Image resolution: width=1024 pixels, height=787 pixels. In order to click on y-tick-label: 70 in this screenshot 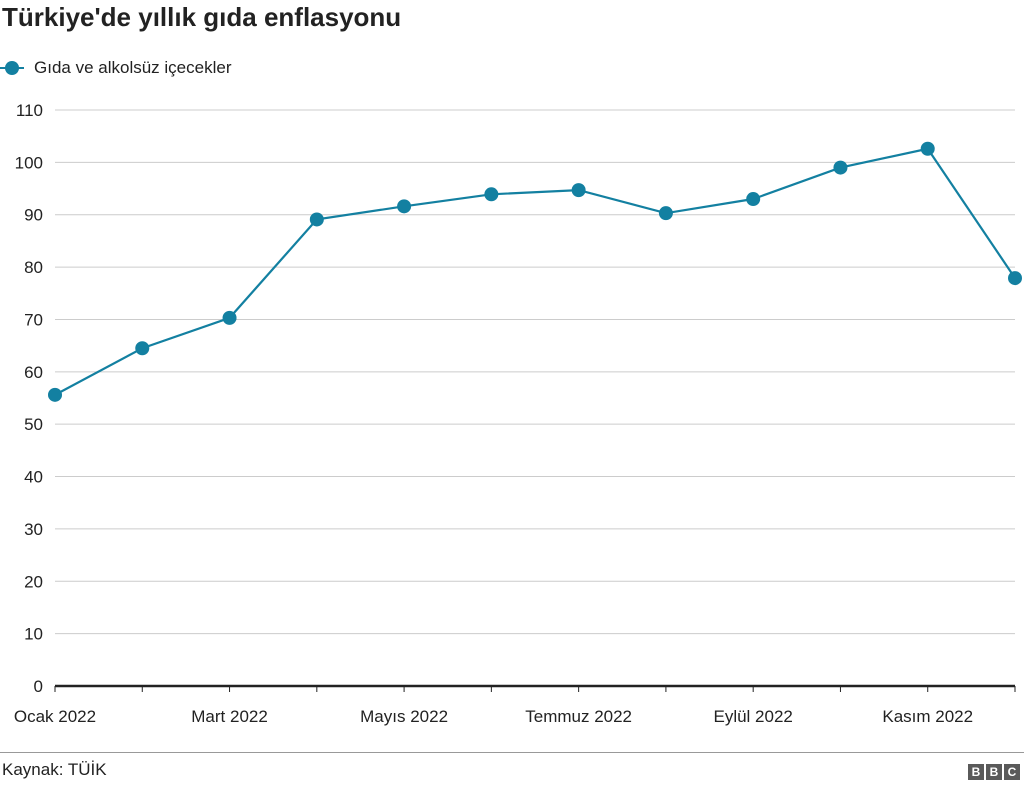, I will do `click(33, 319)`.